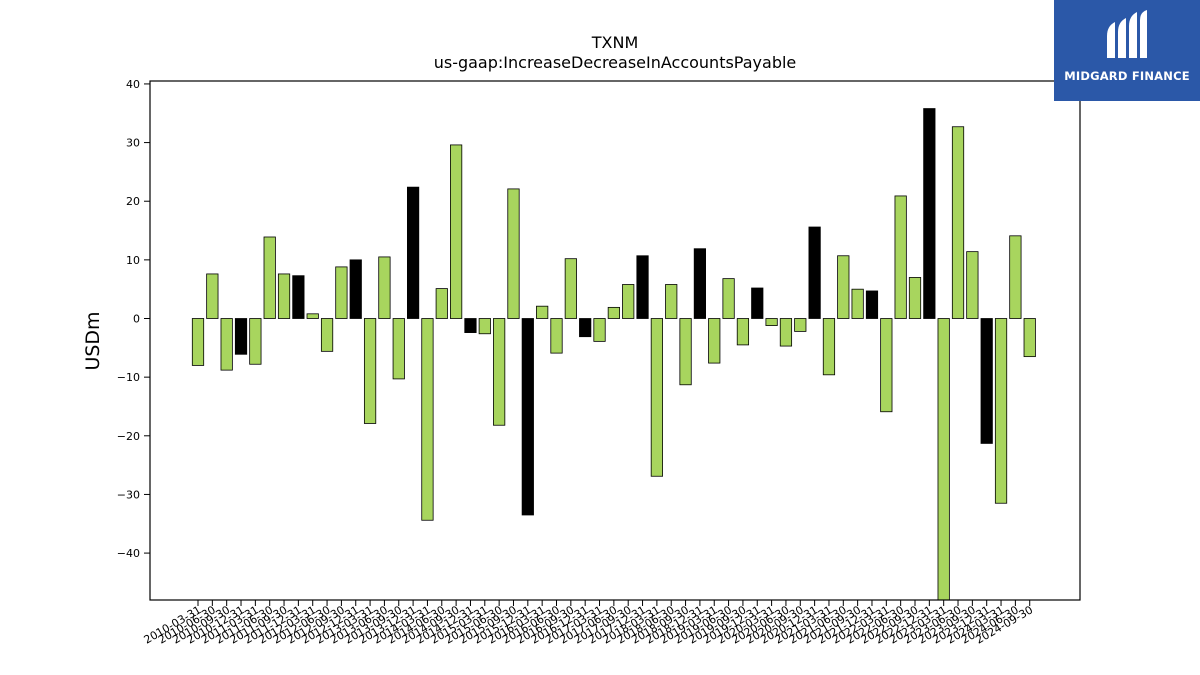 This screenshot has width=1200, height=675. What do you see at coordinates (128, 436) in the screenshot?
I see `y-tick-label: −20` at bounding box center [128, 436].